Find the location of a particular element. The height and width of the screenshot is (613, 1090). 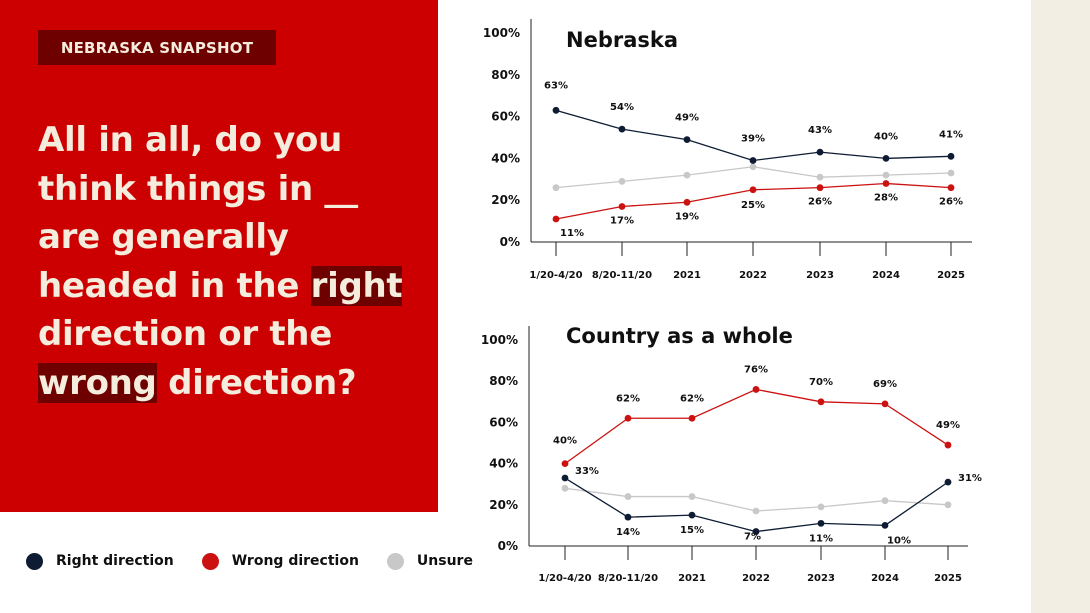

nebraska-y-tick-label: 0% is located at coordinates (510, 242).